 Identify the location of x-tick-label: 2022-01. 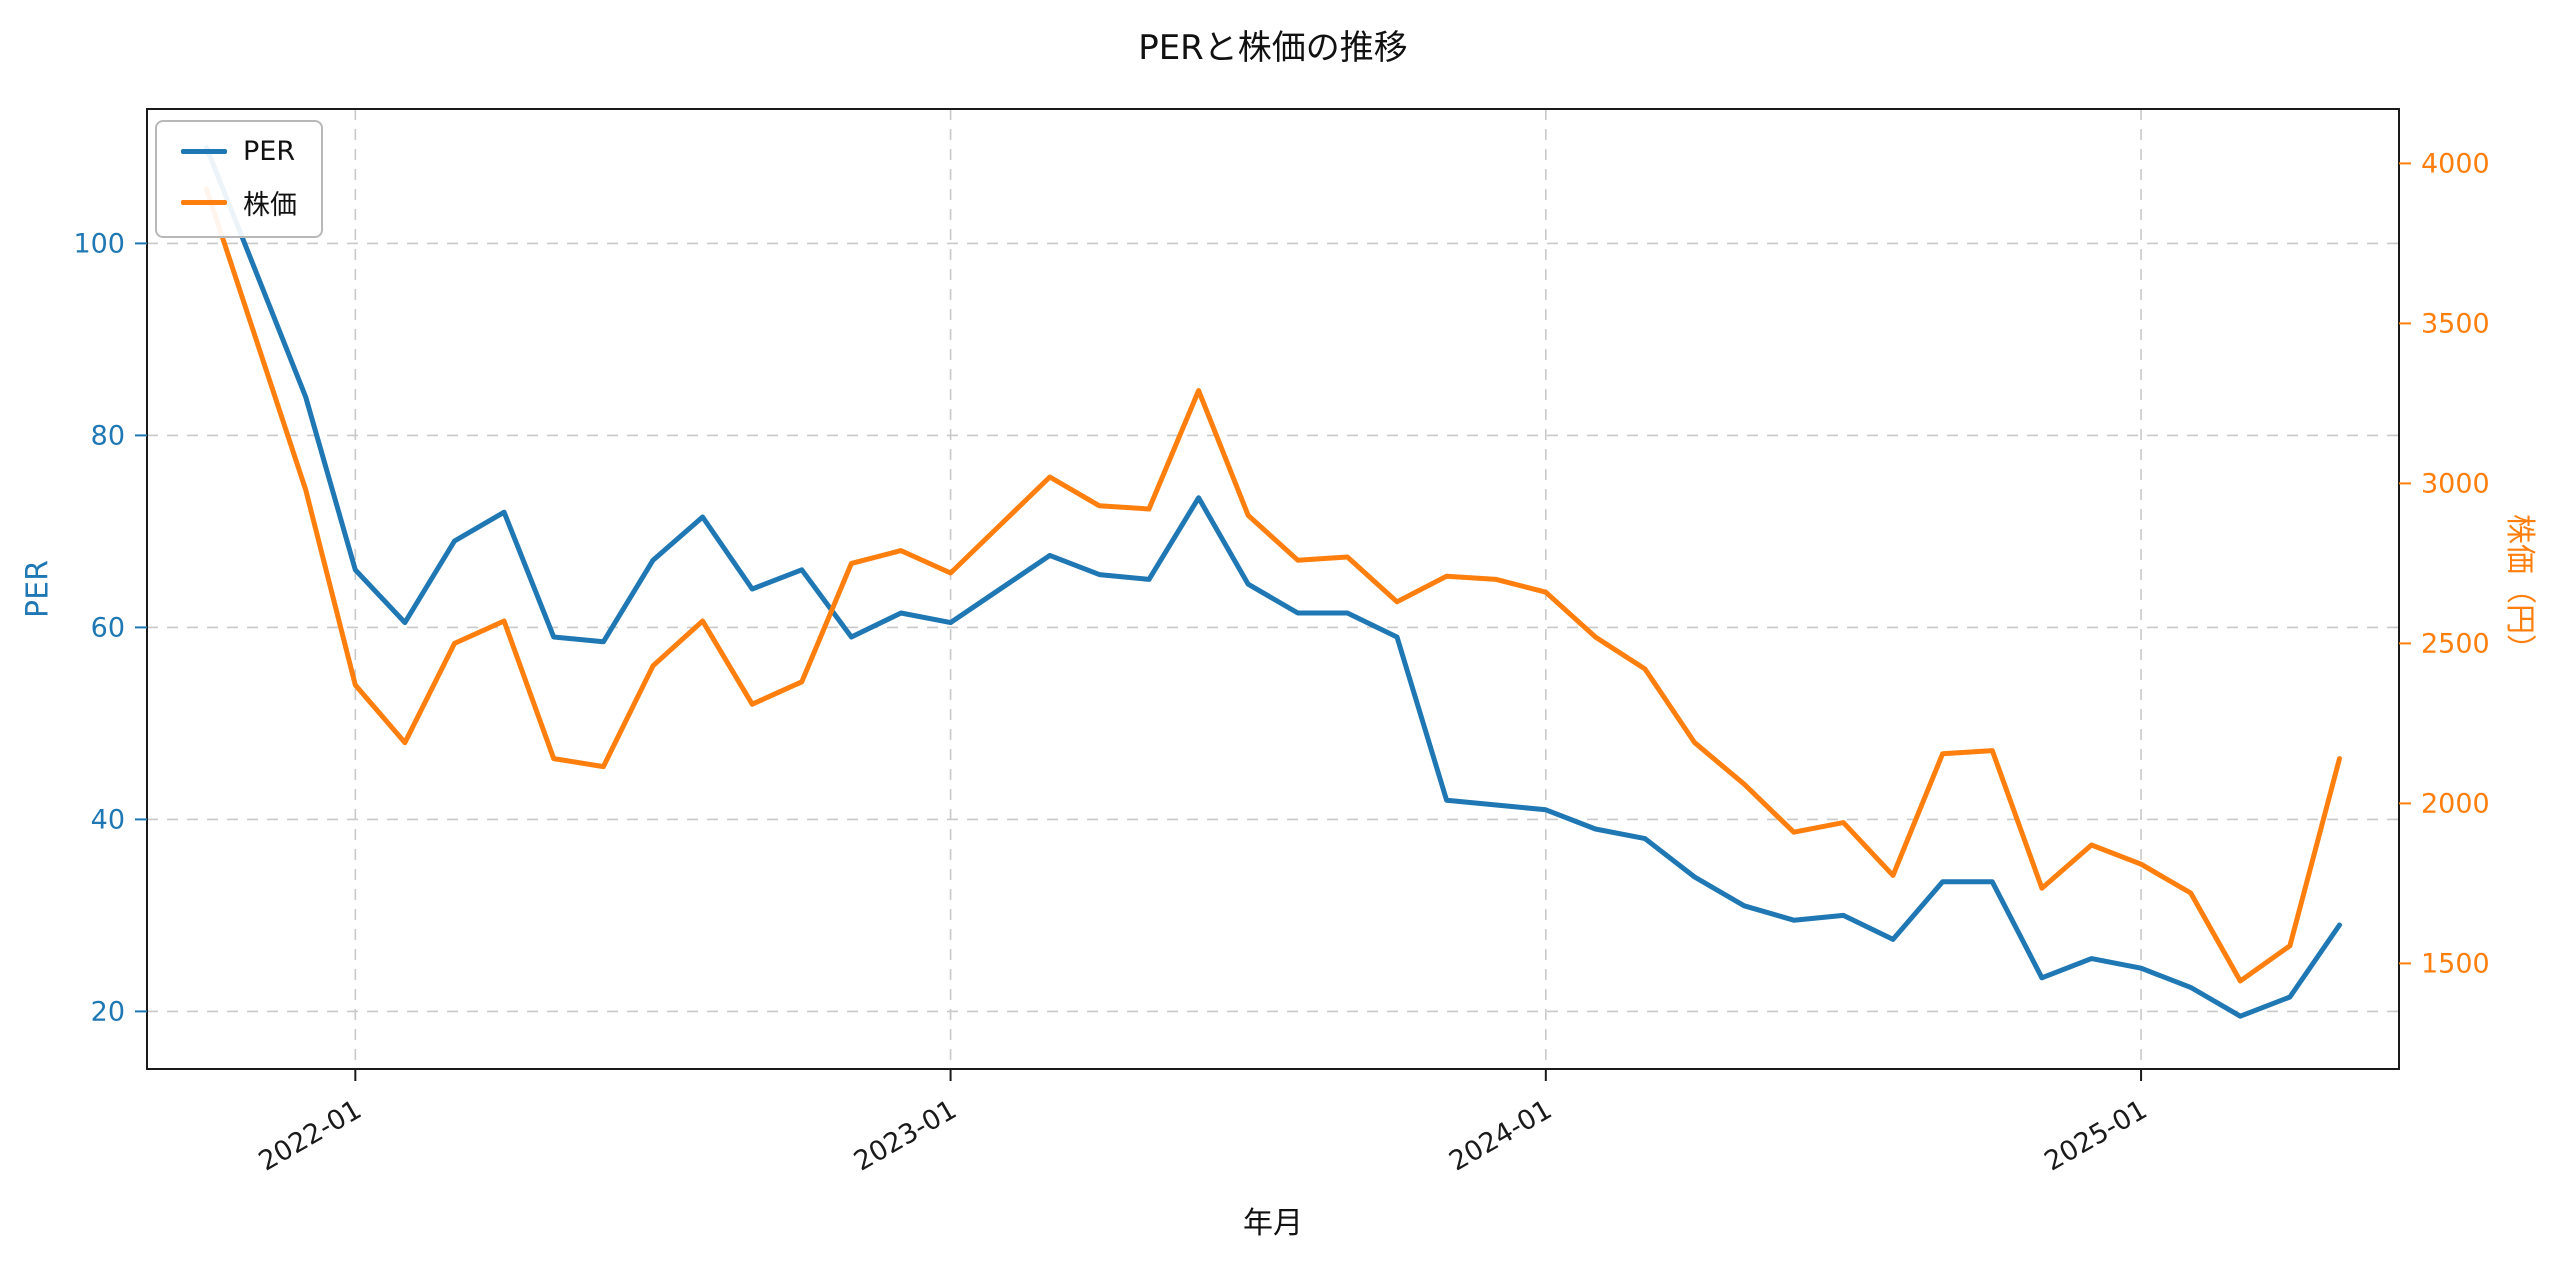
(310, 1135).